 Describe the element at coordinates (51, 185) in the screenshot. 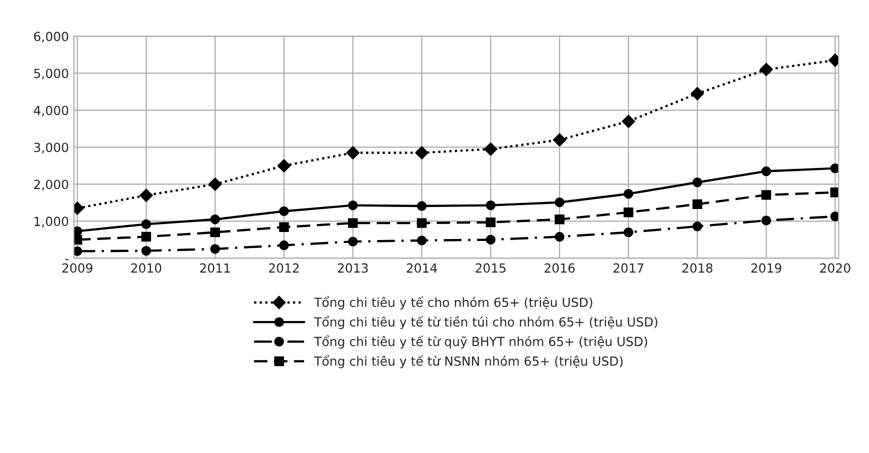

I see `y-tick-label: 2,000` at that location.